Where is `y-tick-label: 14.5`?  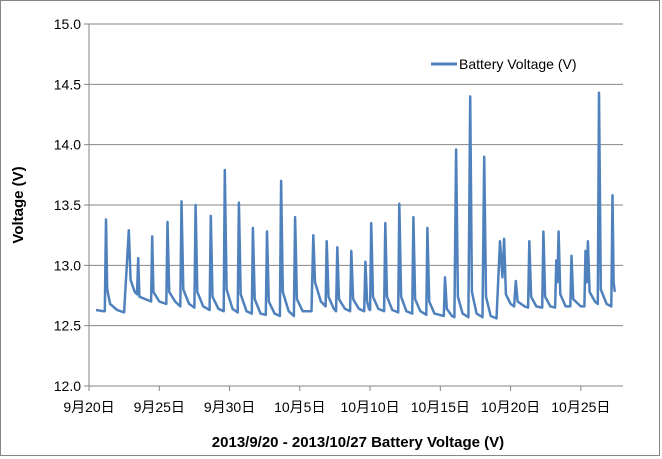 y-tick-label: 14.5 is located at coordinates (67, 84).